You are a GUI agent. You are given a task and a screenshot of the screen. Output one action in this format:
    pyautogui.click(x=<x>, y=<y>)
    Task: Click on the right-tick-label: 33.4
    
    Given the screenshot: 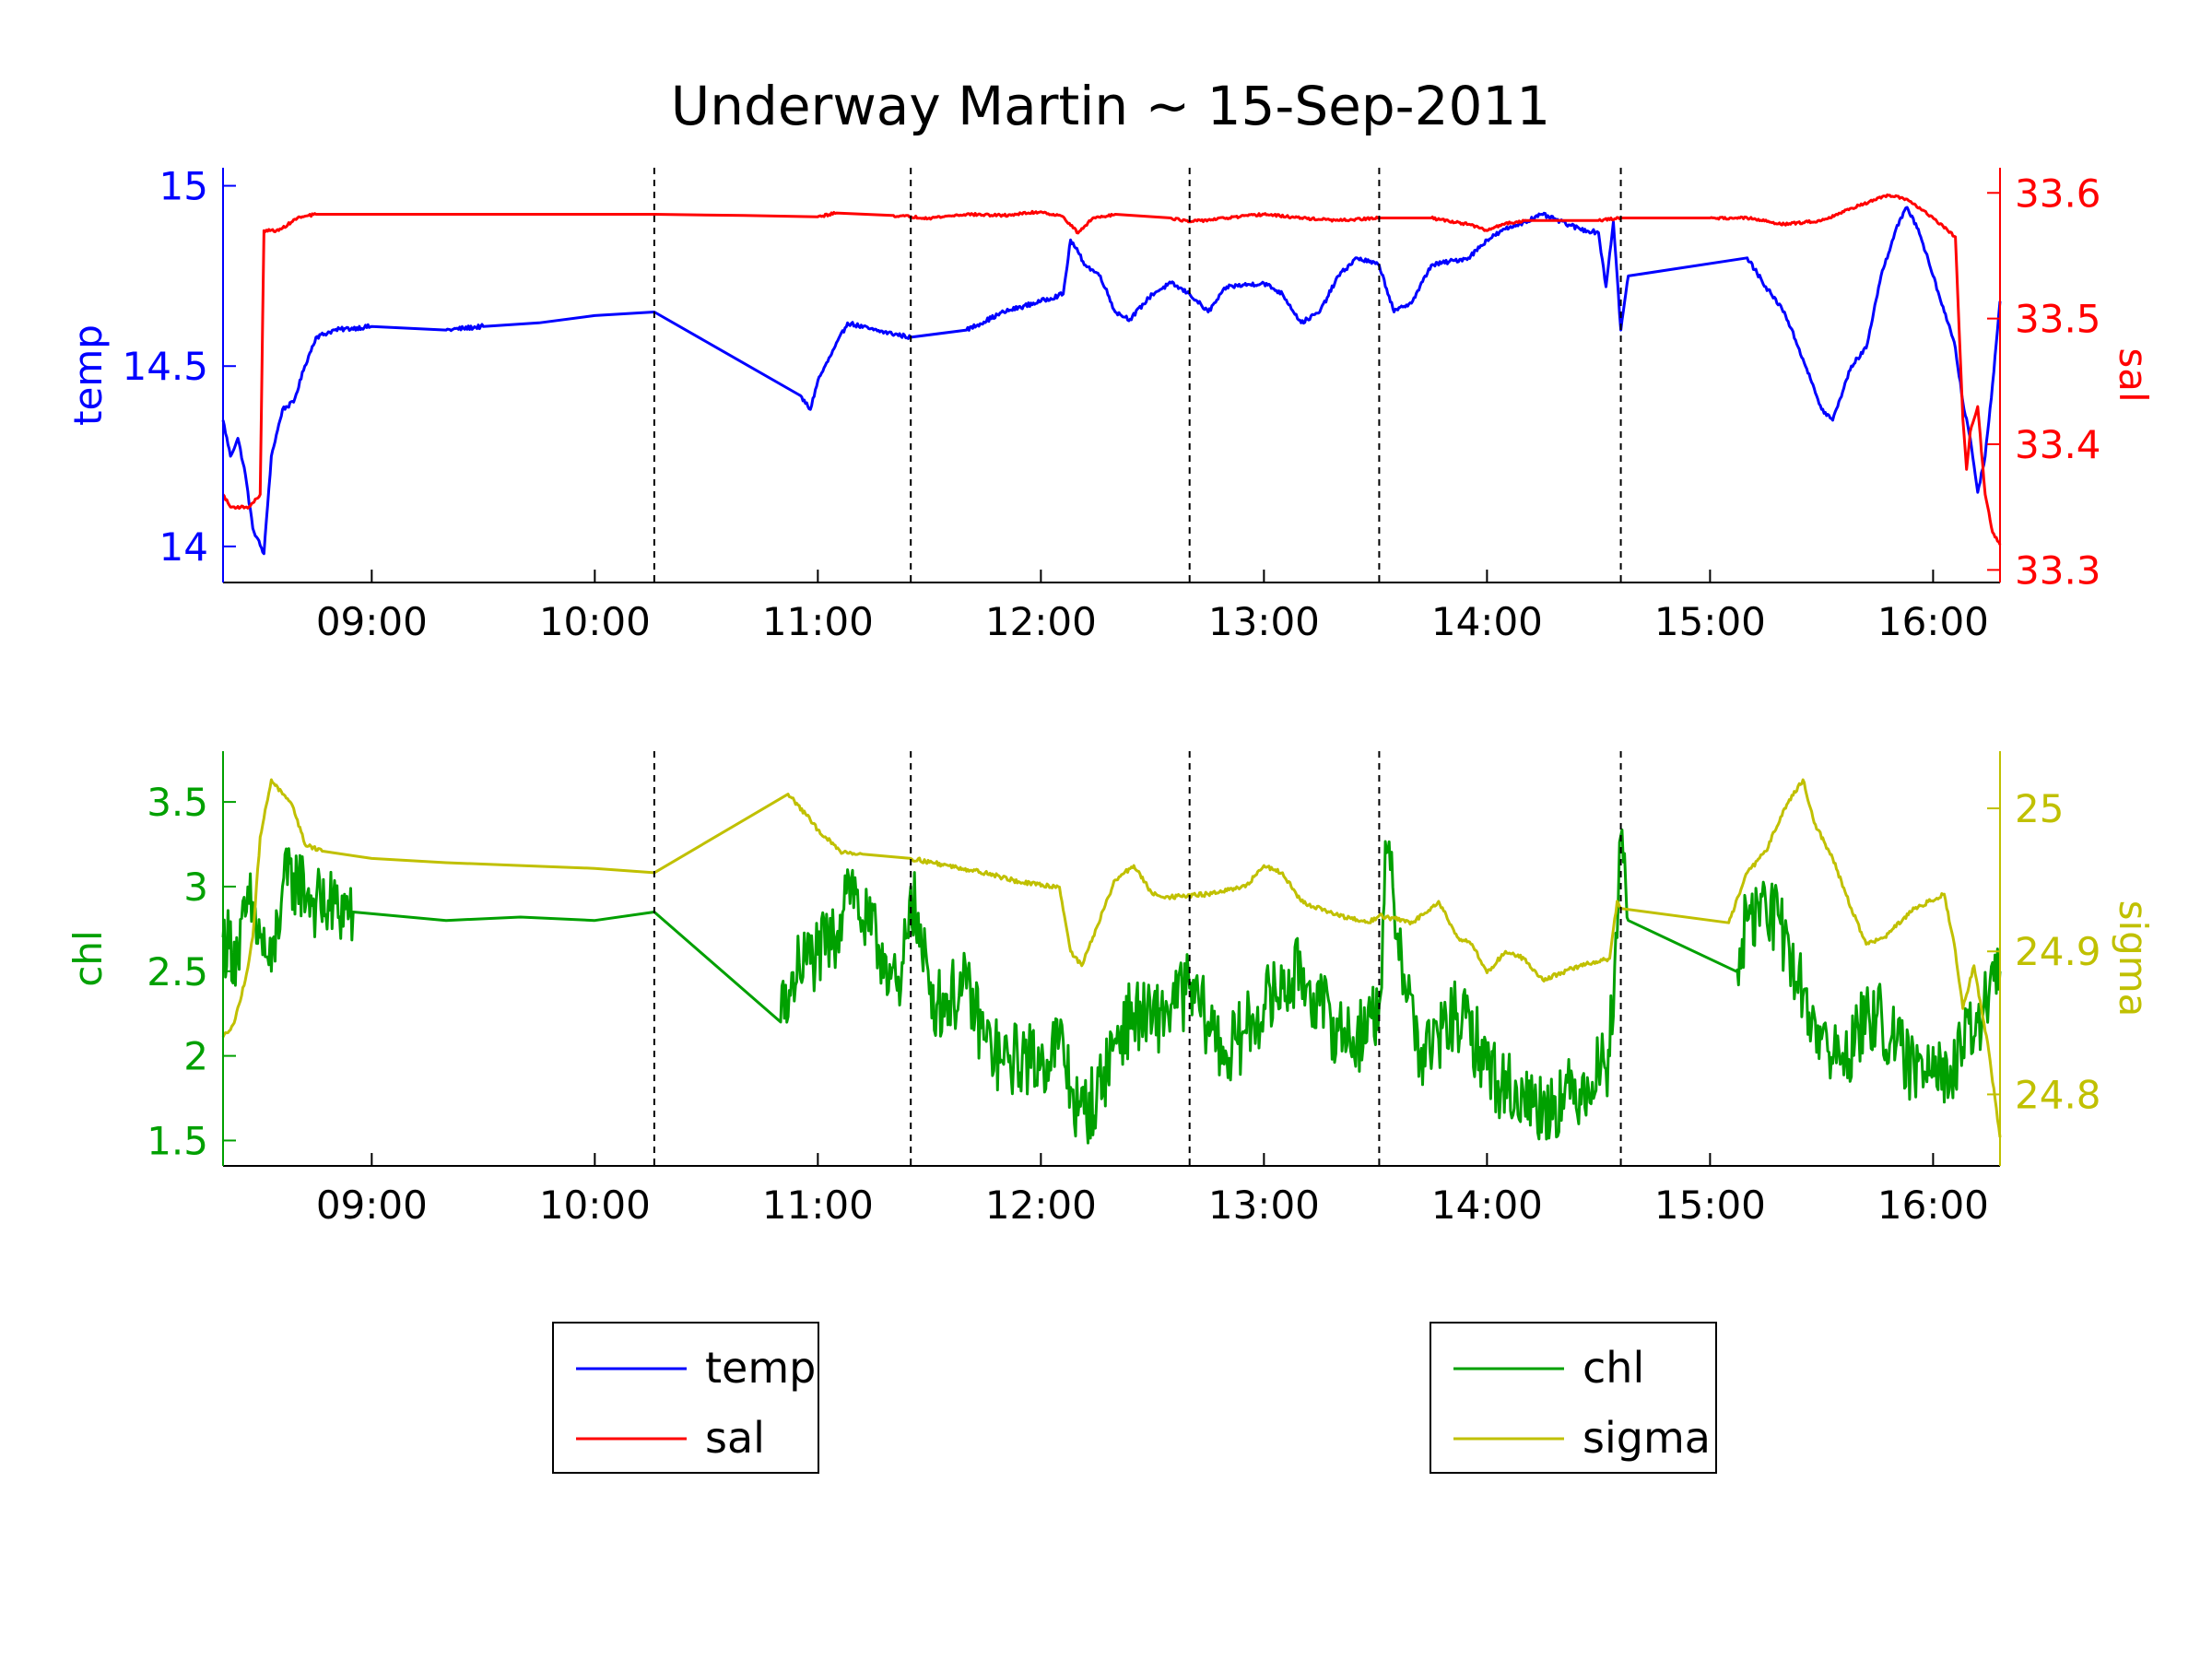 What is the action you would take?
    pyautogui.click(x=2058, y=444)
    